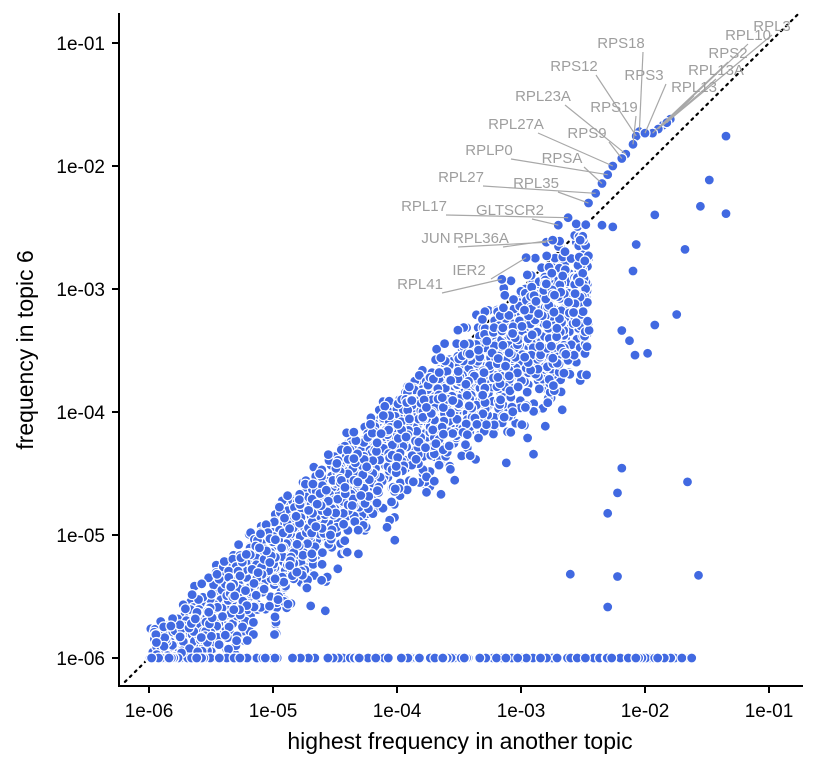 This screenshot has height=768, width=816. Describe the element at coordinates (424, 206) in the screenshot. I see `gene-label: RPL17` at that location.